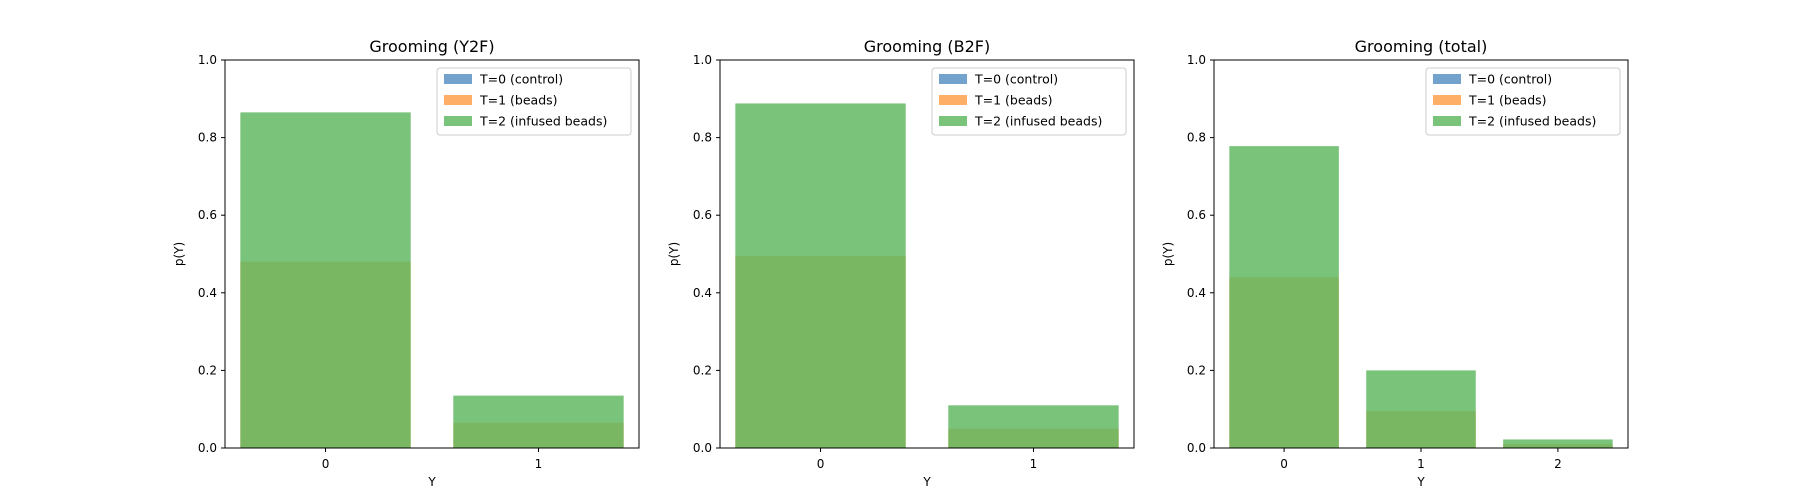 This screenshot has height=500, width=1800. I want to click on x-tick-label: 2, so click(1558, 464).